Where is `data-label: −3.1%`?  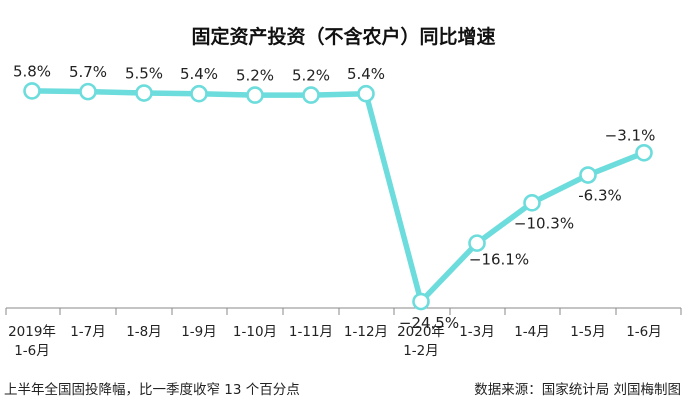
data-label: −3.1% is located at coordinates (630, 135).